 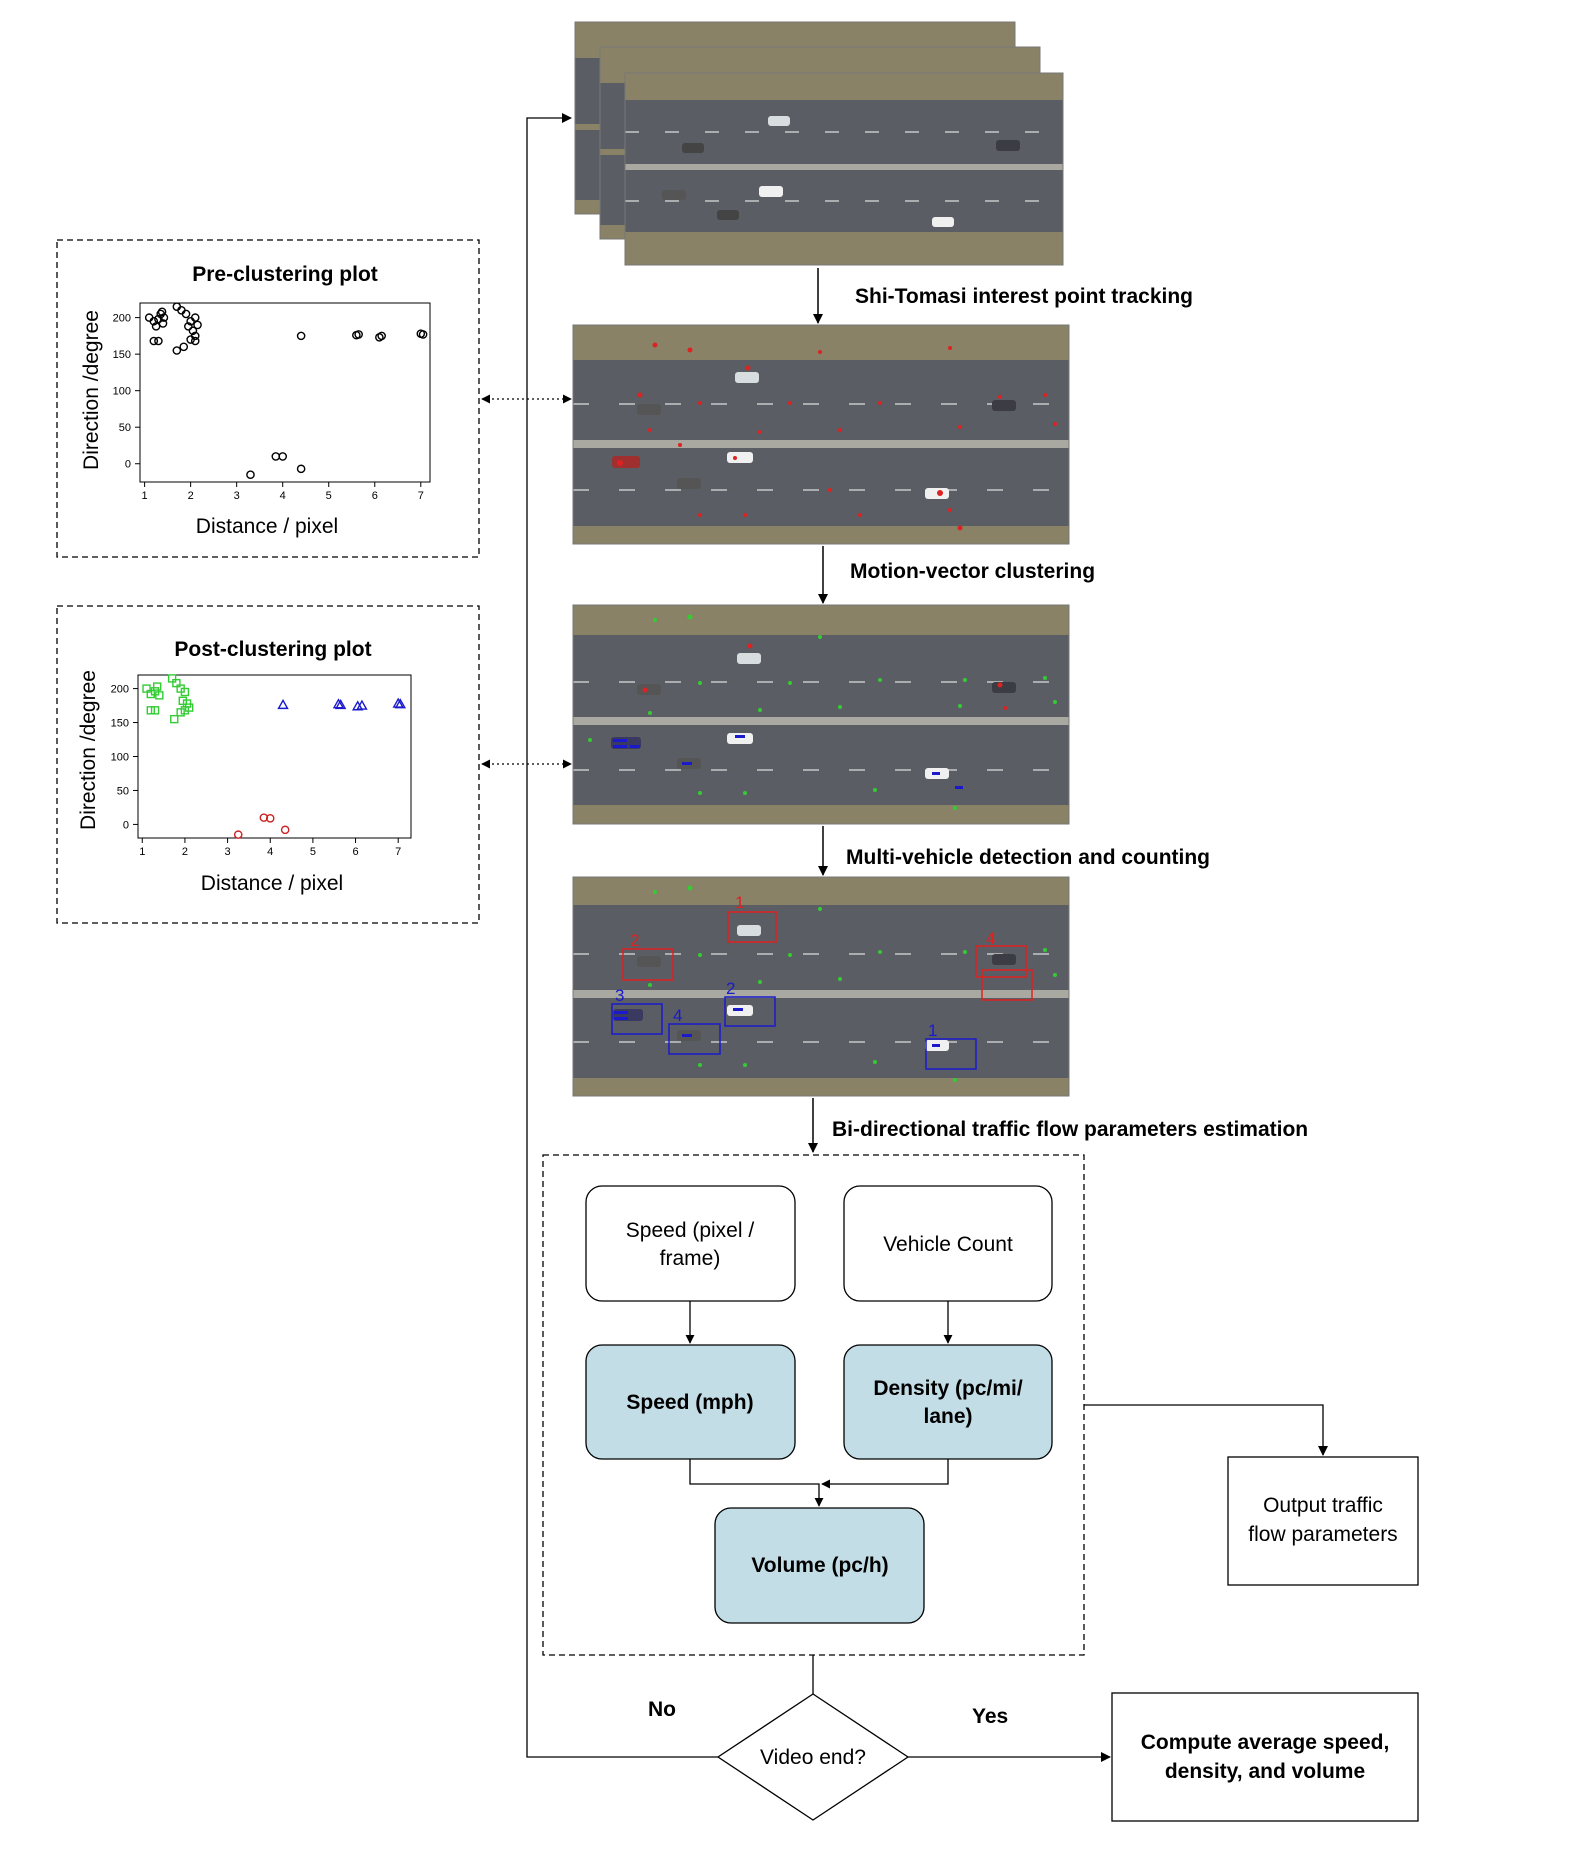 I want to click on pre-y-tick-label: 150, so click(x=122, y=355).